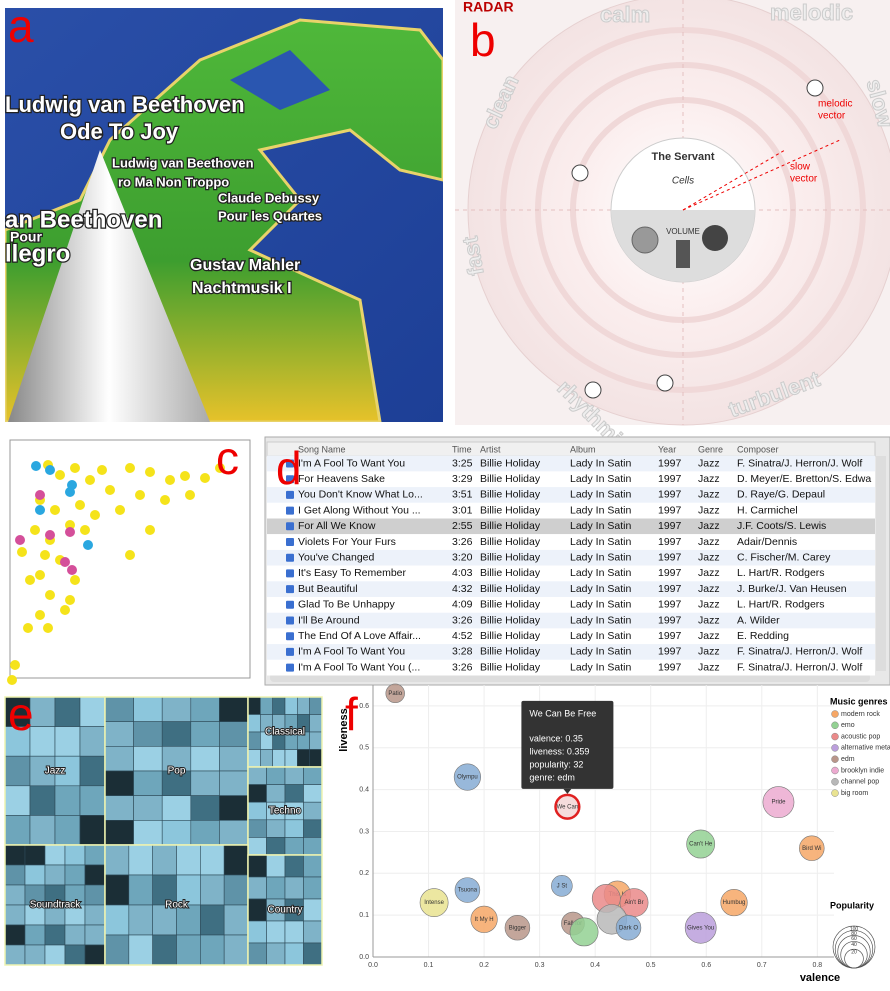  I want to click on x-tick-label: 0.5, so click(651, 965).